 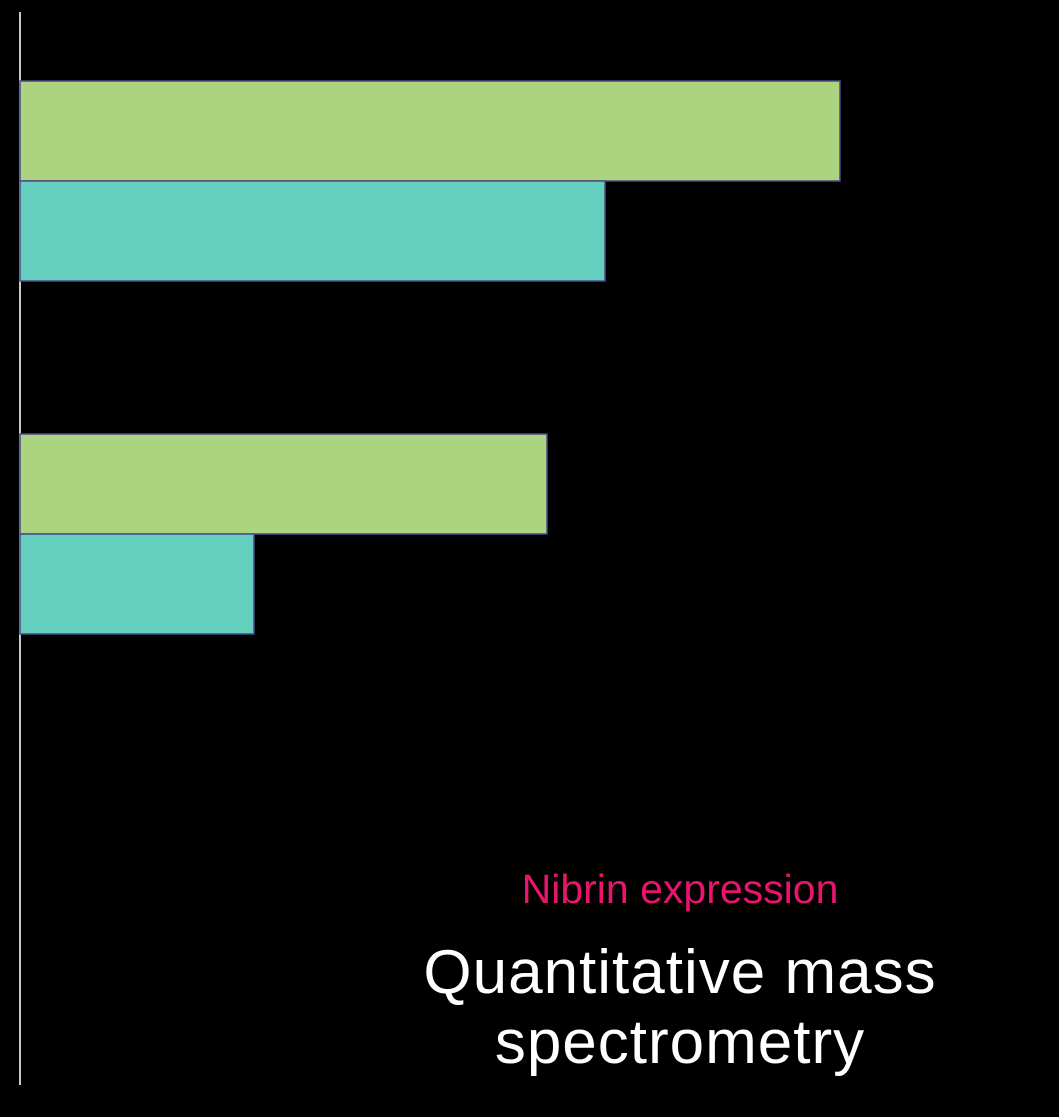 What do you see at coordinates (680, 1007) in the screenshot?
I see `chart-title: Quantitative mass spectrometry` at bounding box center [680, 1007].